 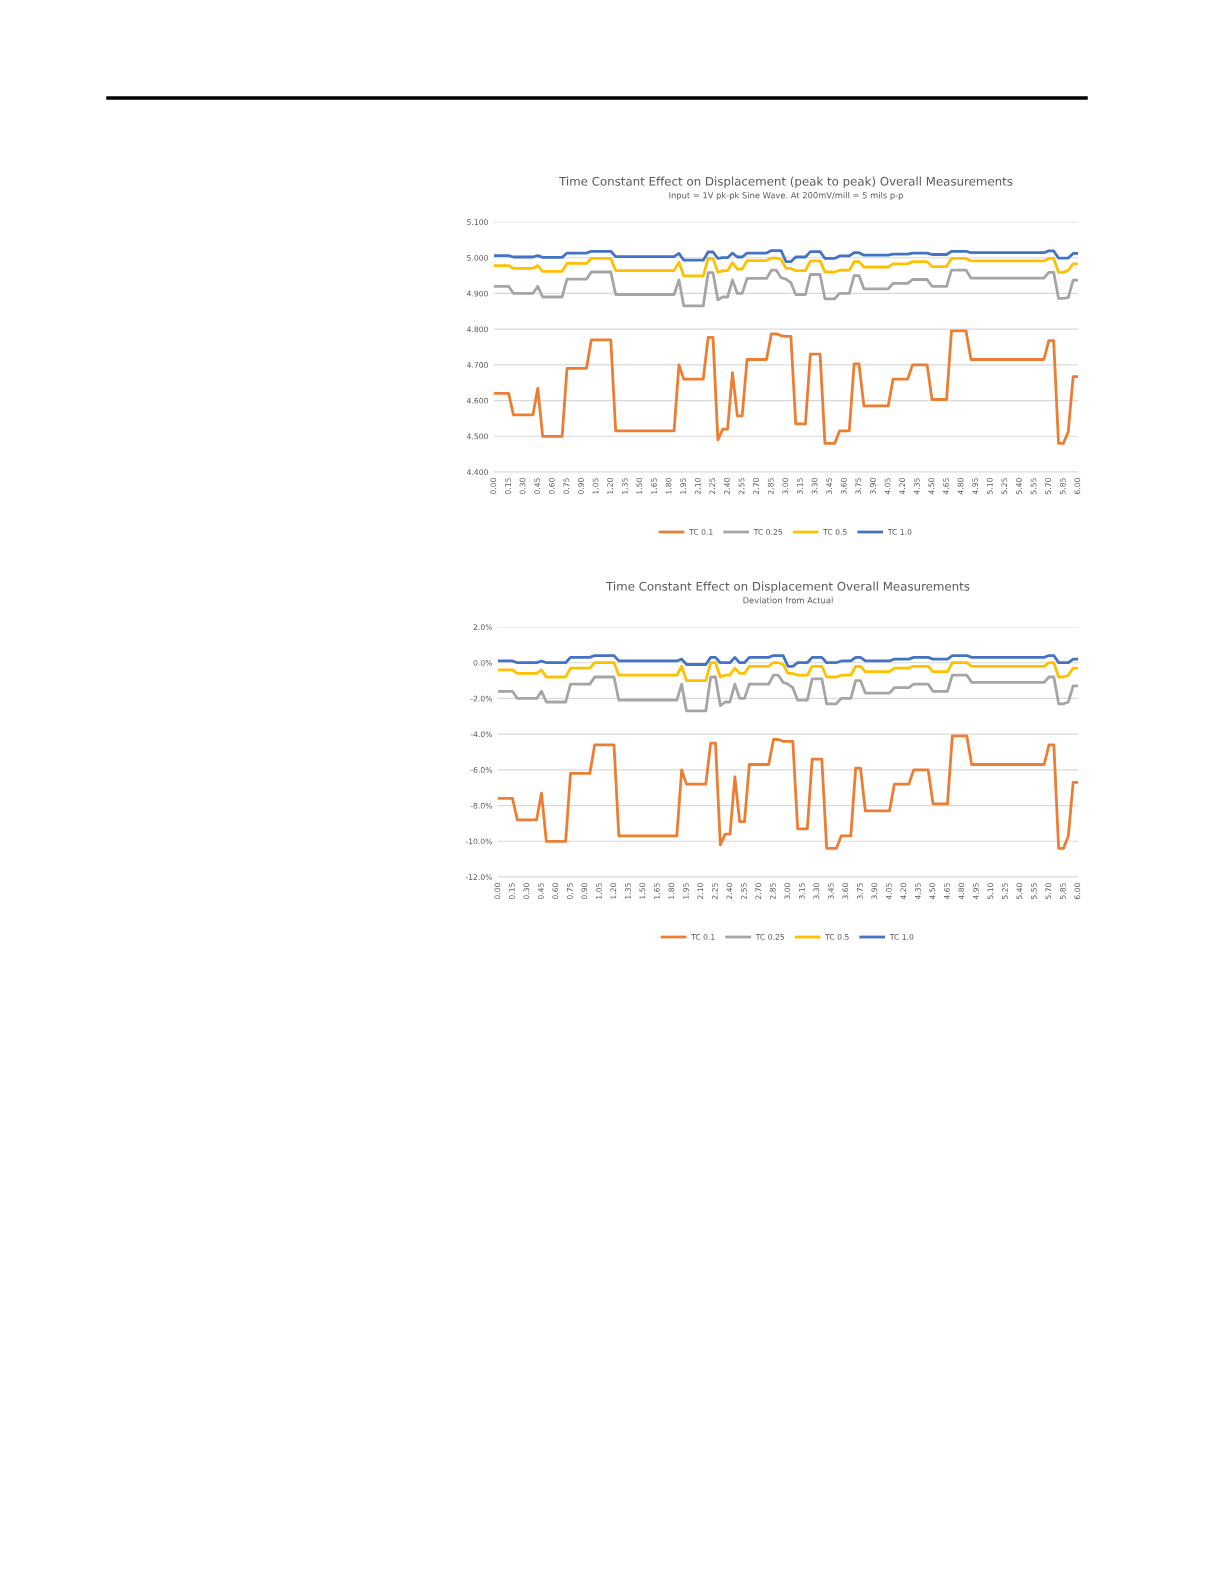 What do you see at coordinates (786, 182) in the screenshot?
I see `chart-title: Time Constant Effect on Displacement (peak to peak) Overall Measurements` at bounding box center [786, 182].